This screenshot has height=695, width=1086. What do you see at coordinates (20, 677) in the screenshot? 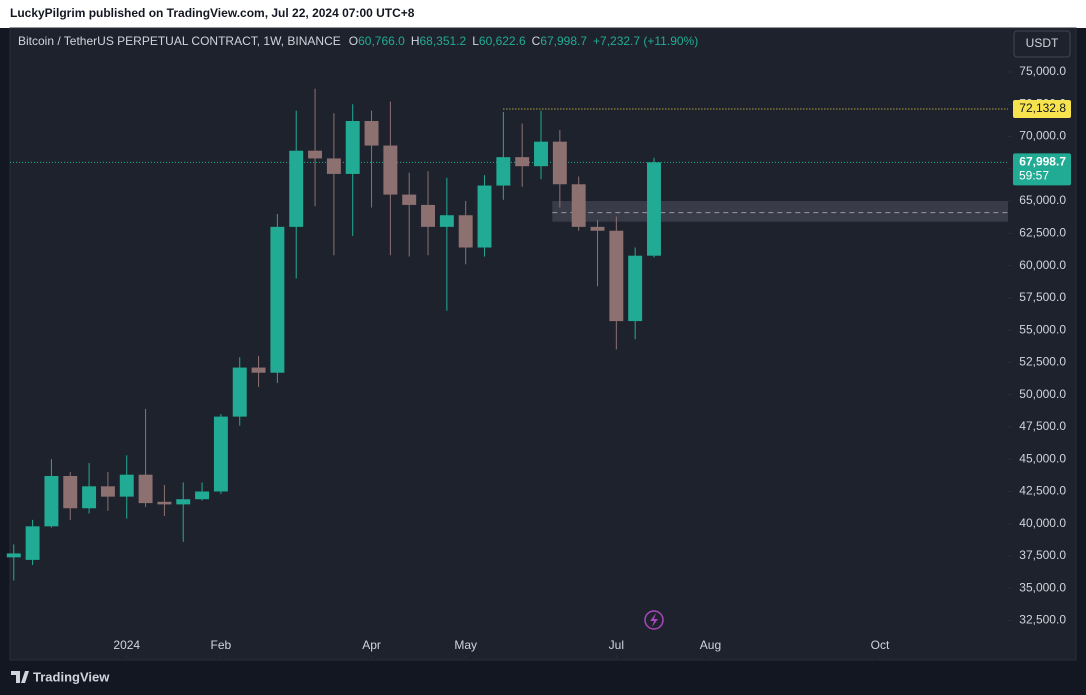
I see `logo-mark` at bounding box center [20, 677].